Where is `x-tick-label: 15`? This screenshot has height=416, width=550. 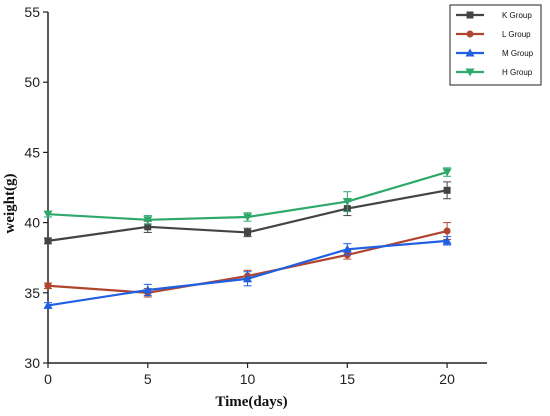 x-tick-label: 15 is located at coordinates (348, 379).